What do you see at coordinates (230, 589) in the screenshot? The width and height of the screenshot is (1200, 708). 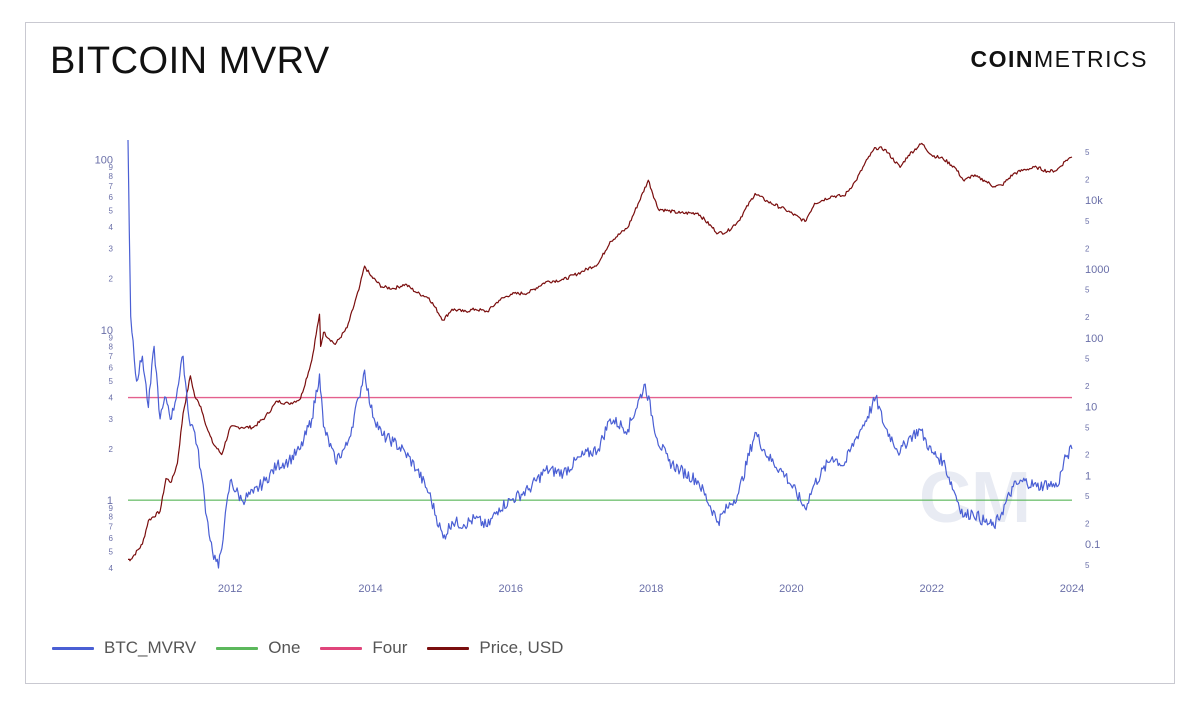 I see `x-tick-label: 2012` at bounding box center [230, 589].